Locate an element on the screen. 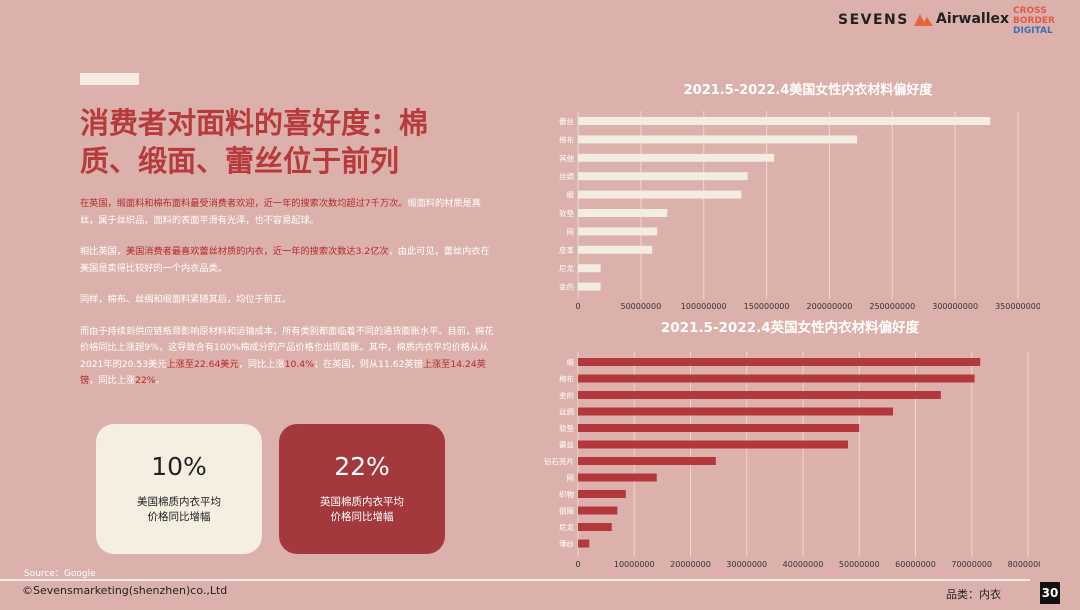 This screenshot has height=610, width=1080. sevens-logo: SEVENS is located at coordinates (873, 20).